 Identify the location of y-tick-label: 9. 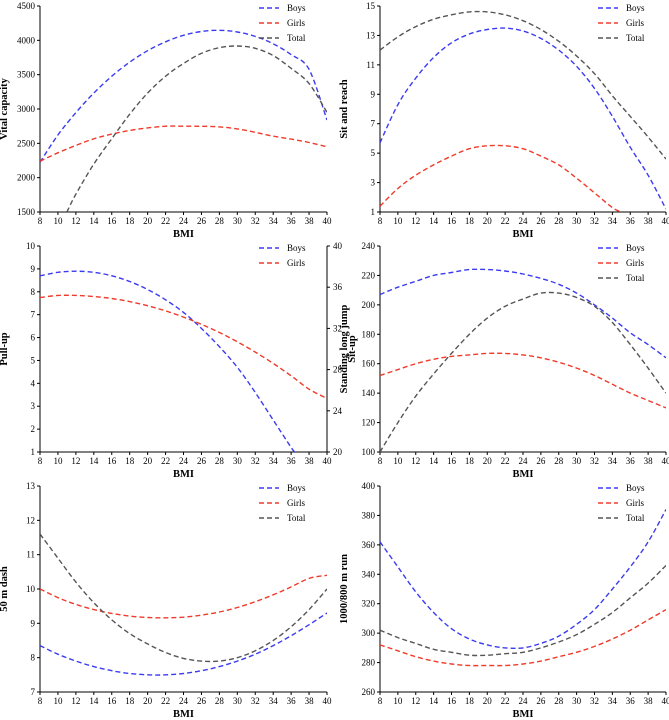
(373, 94).